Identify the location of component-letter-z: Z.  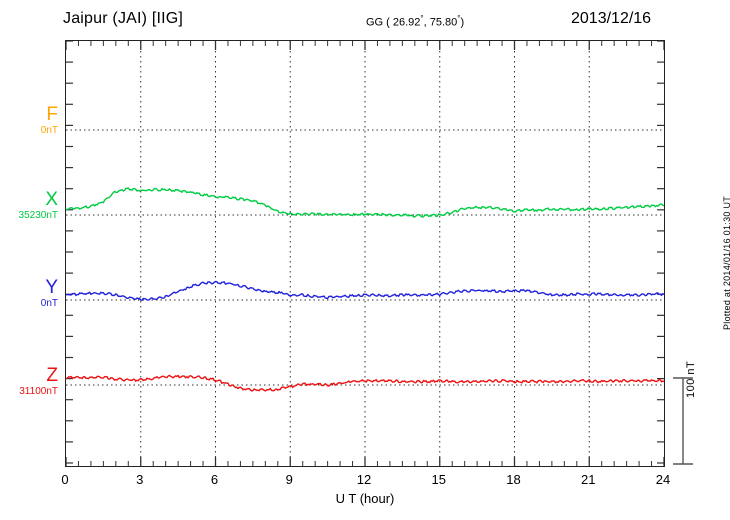
(52, 375).